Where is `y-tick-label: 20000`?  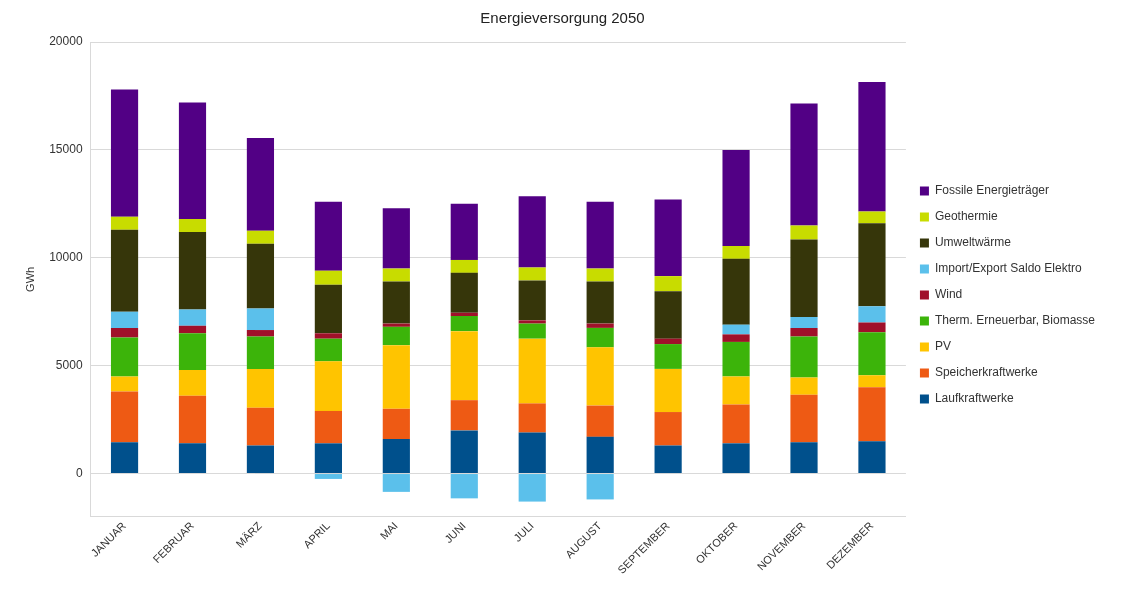 y-tick-label: 20000 is located at coordinates (66, 41).